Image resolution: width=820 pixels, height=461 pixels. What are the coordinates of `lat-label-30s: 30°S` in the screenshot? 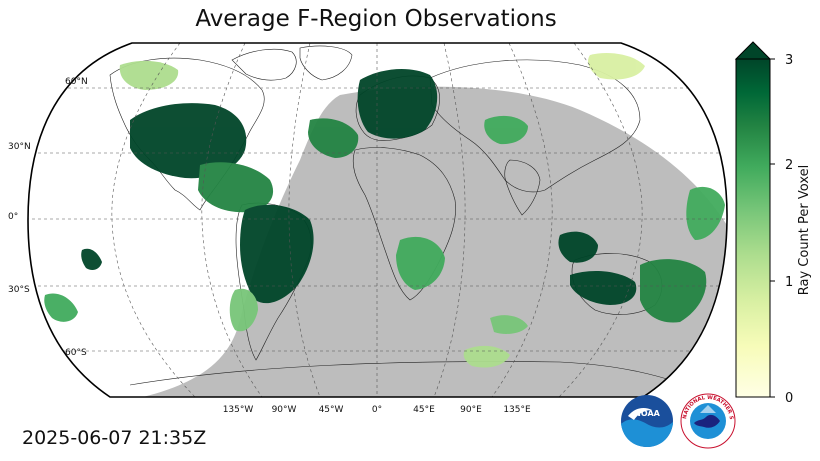 It's located at (19, 290).